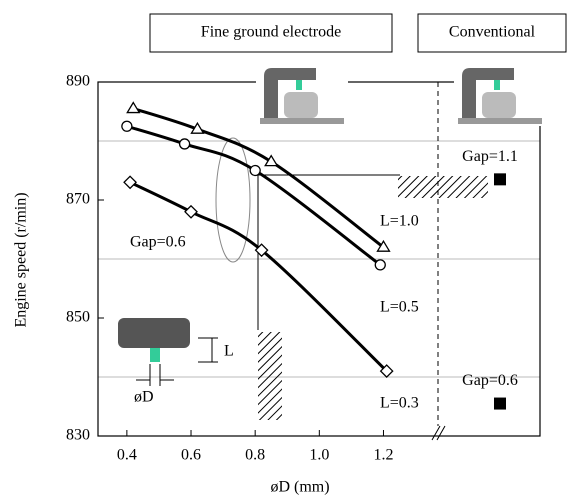  Describe the element at coordinates (255, 455) in the screenshot. I see `x-tick-label: 0.8` at that location.